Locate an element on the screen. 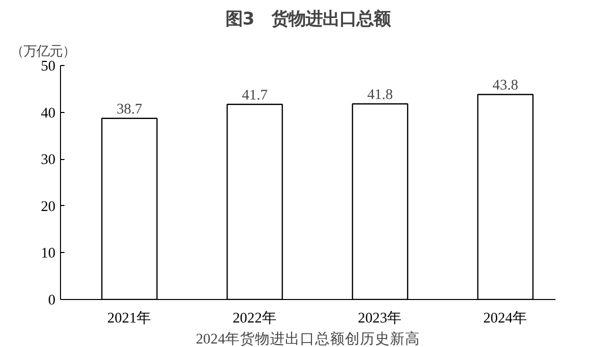  y-axis-title: （万亿元） is located at coordinates (43, 52).